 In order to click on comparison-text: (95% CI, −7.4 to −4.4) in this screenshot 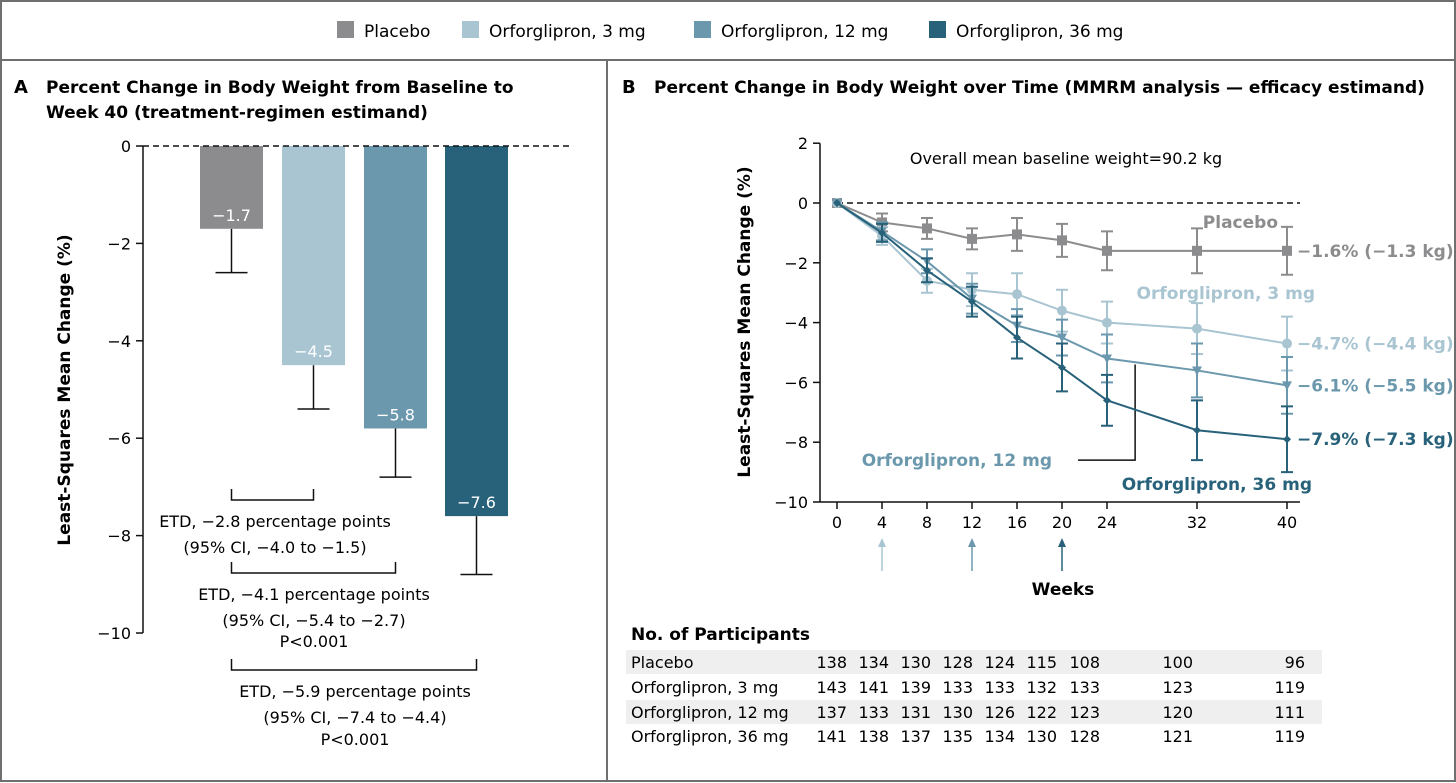, I will do `click(354, 717)`.